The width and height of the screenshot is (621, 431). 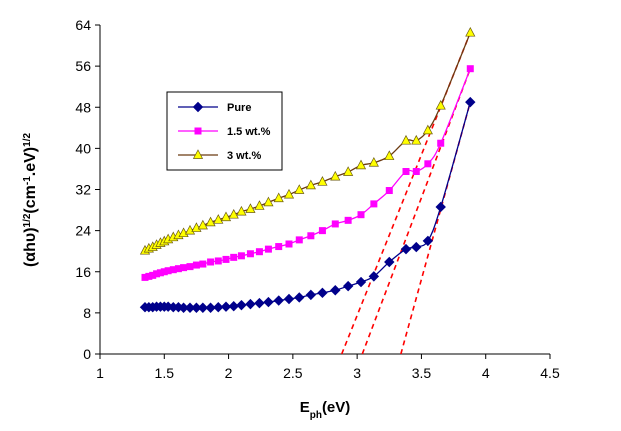 What do you see at coordinates (325, 410) in the screenshot?
I see `x-axis-label: Eph(eV)` at bounding box center [325, 410].